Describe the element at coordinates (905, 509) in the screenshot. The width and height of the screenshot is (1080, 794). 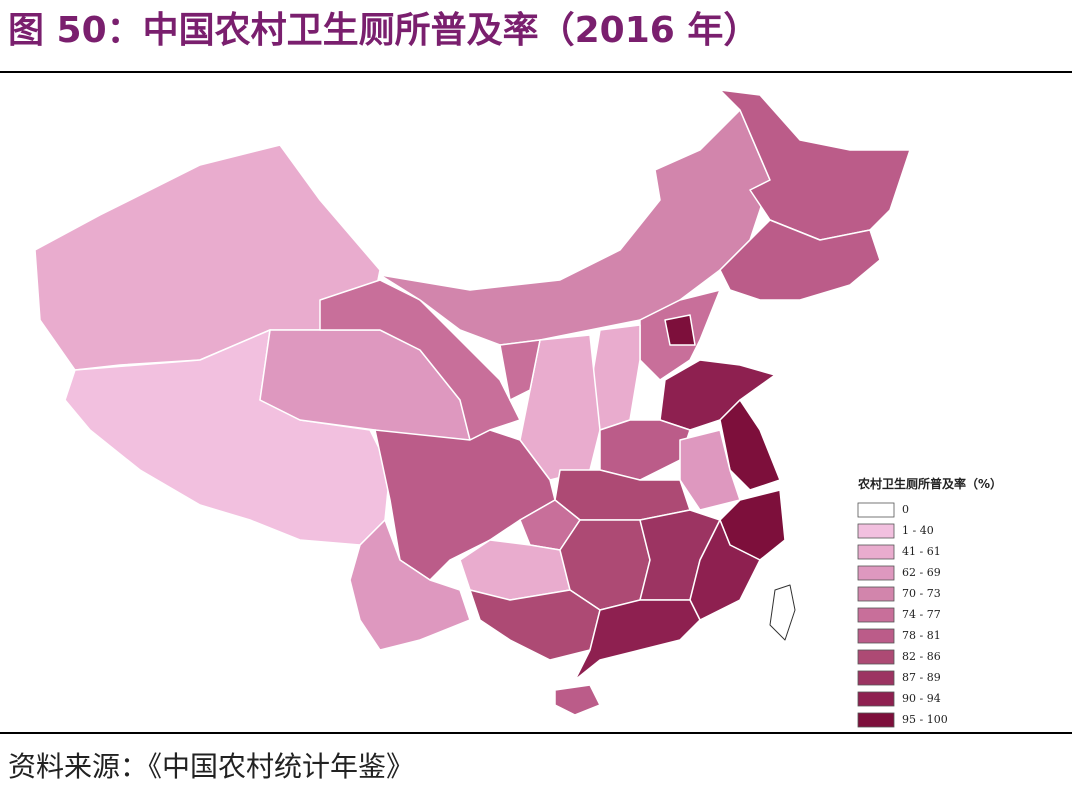
I see `legend-label: 0` at that location.